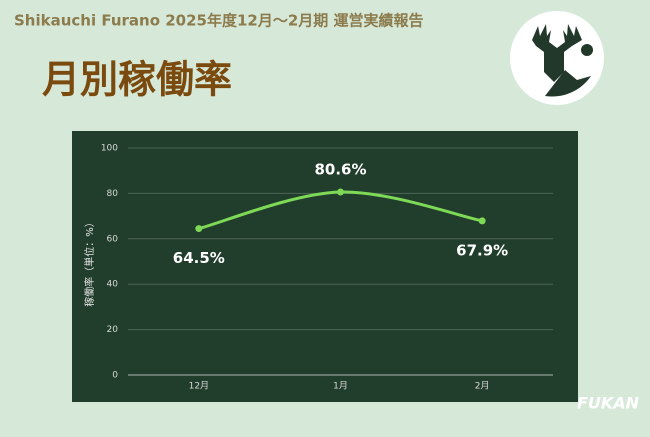 This screenshot has height=437, width=650. I want to click on data-label: 67.9%, so click(482, 250).